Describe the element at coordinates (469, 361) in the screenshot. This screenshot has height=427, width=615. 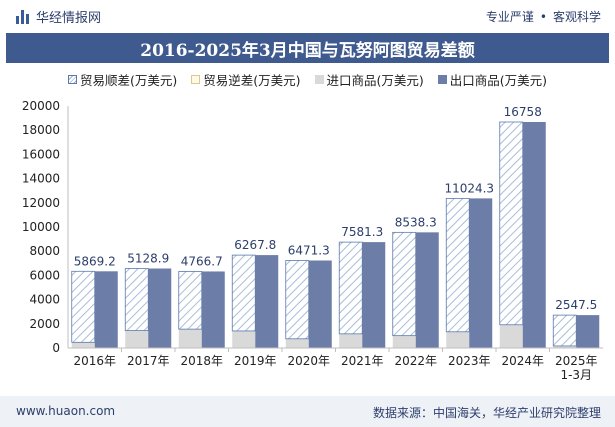
I see `x-tick-label: 2023年` at that location.